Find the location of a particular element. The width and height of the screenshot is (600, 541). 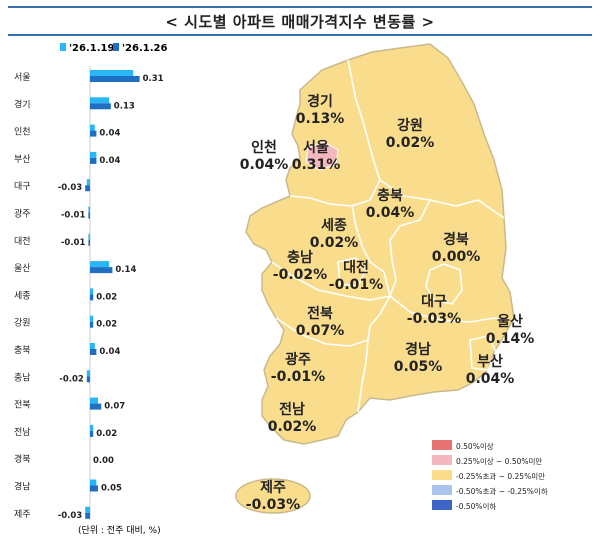

legend-swatch-series1 is located at coordinates (63, 47).